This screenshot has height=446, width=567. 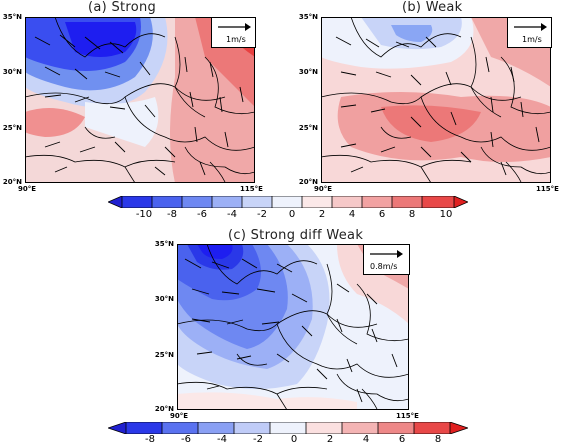 What do you see at coordinates (164, 299) in the screenshot?
I see `panel-c-lat-label: 30°N` at bounding box center [164, 299].